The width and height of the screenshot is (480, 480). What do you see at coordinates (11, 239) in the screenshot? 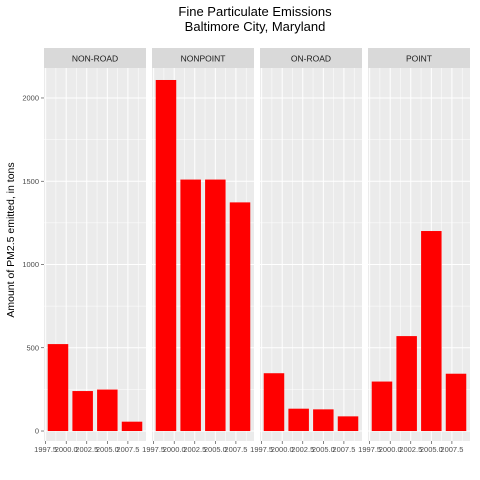
I see `y-axis-title: Amount of PM2.5 emitted, in tons` at bounding box center [11, 239].